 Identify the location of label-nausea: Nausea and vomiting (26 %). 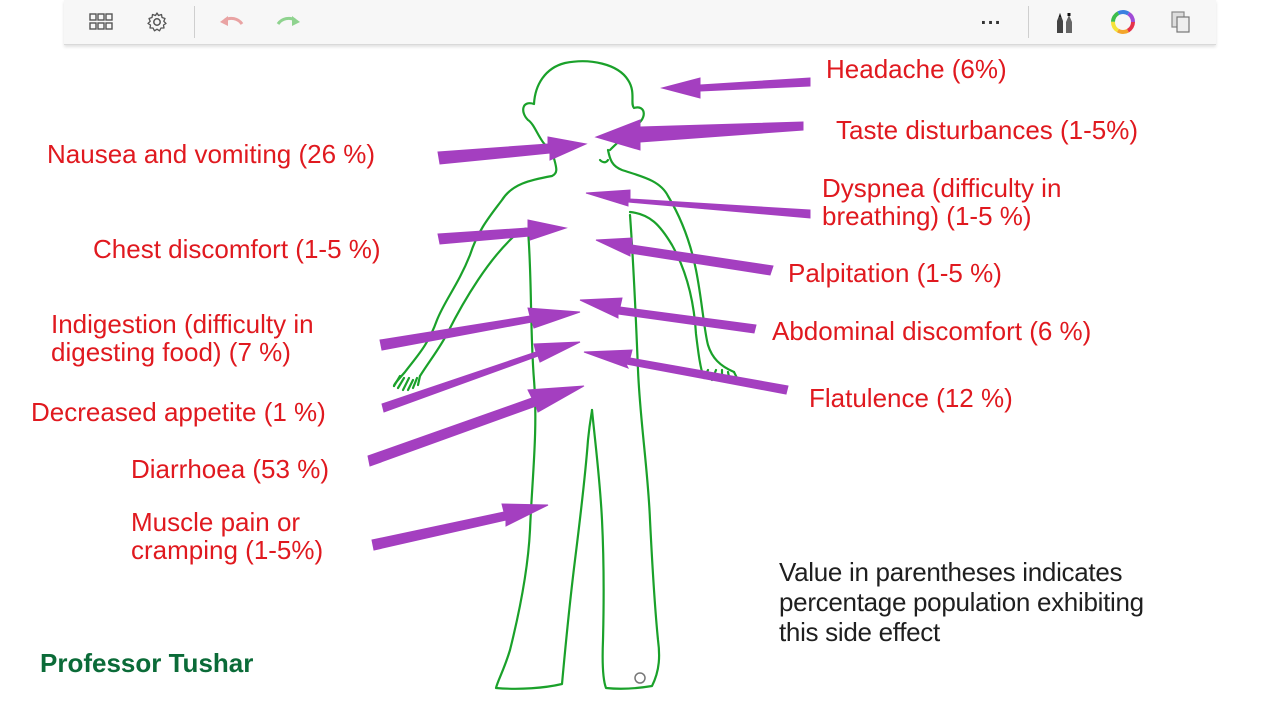
(211, 154).